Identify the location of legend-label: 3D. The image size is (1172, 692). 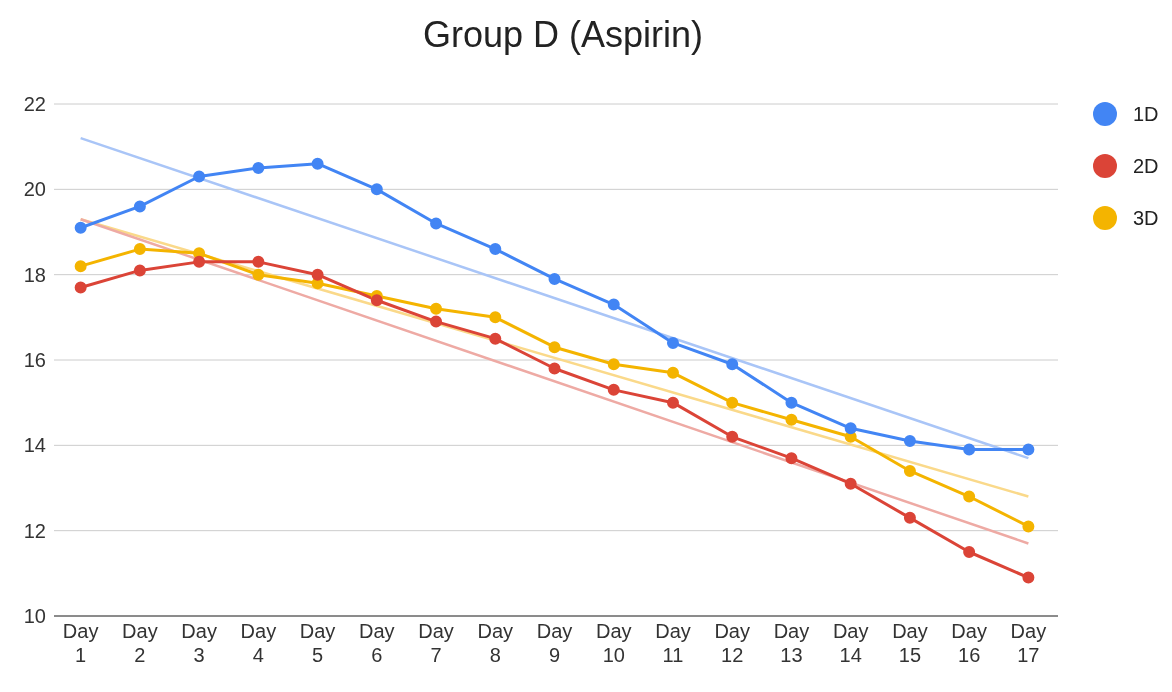
(1146, 218).